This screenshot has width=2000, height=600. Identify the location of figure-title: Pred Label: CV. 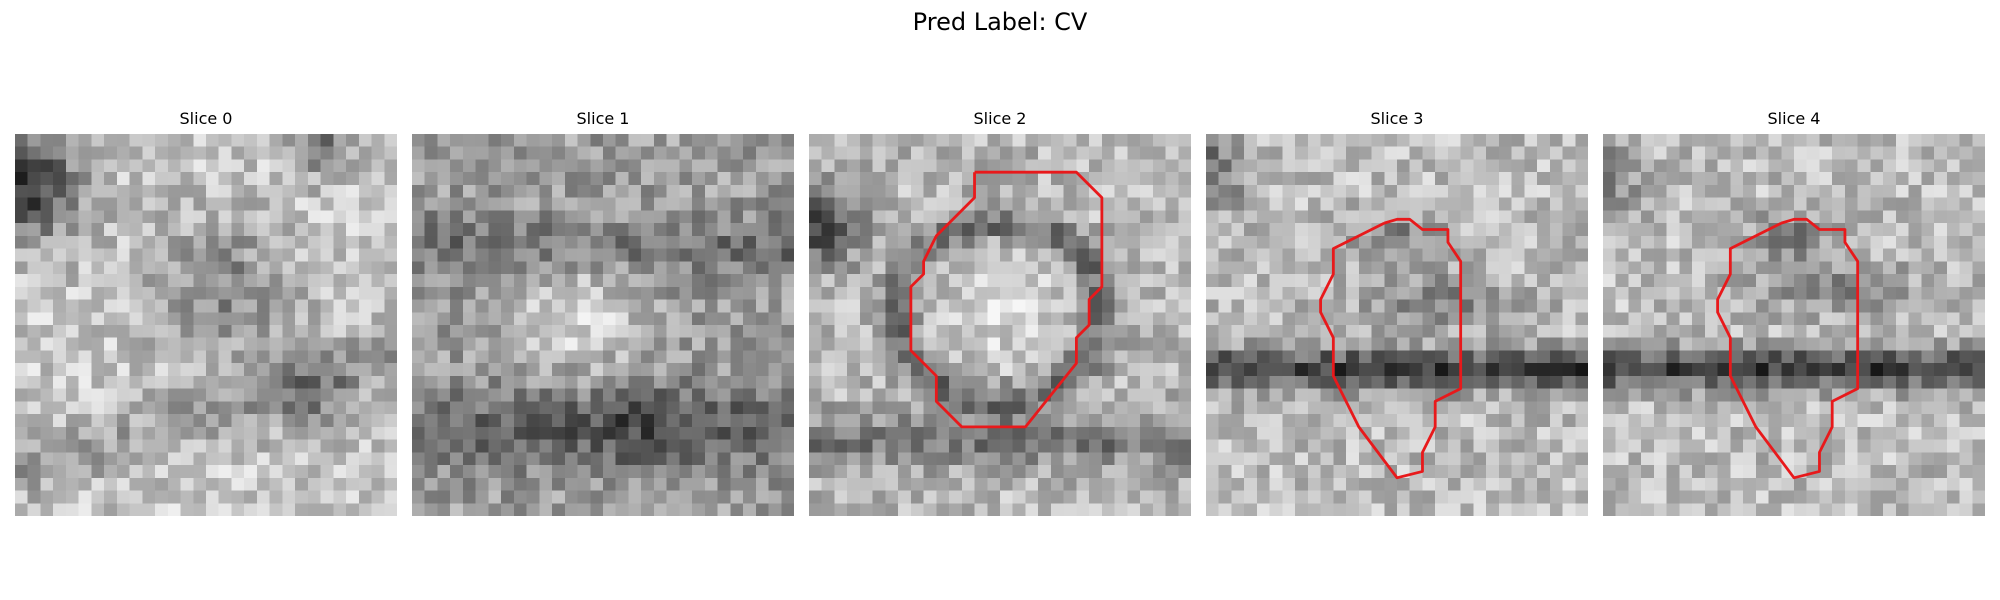
(1000, 22).